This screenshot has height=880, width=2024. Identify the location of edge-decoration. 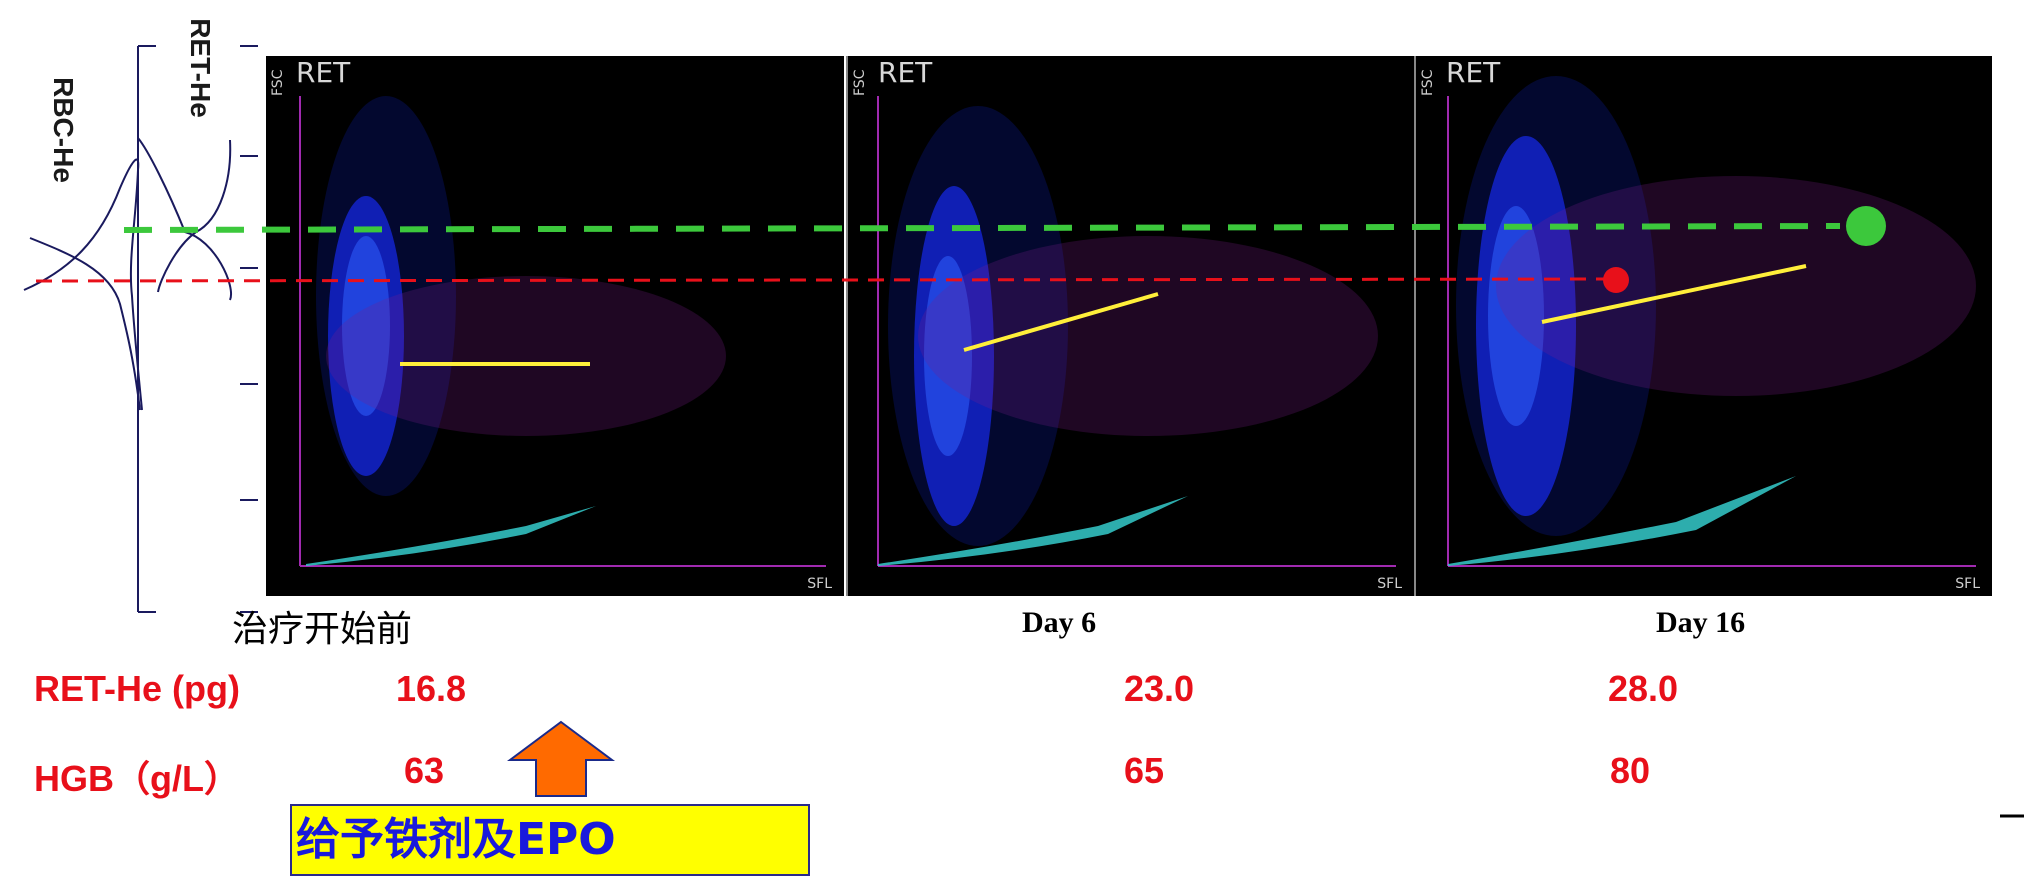
(2012, 816).